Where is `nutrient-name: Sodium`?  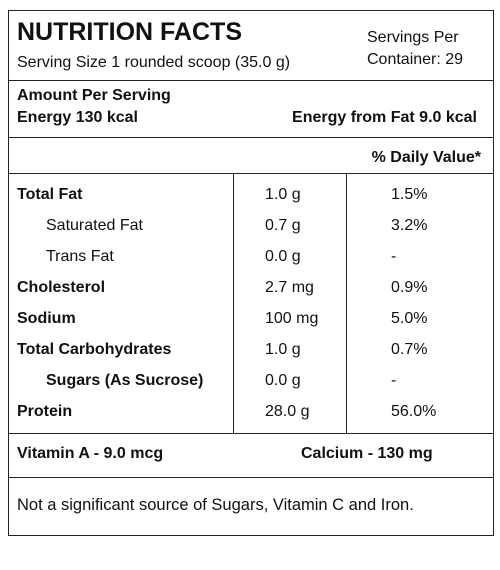
nutrient-name: Sodium is located at coordinates (46, 318).